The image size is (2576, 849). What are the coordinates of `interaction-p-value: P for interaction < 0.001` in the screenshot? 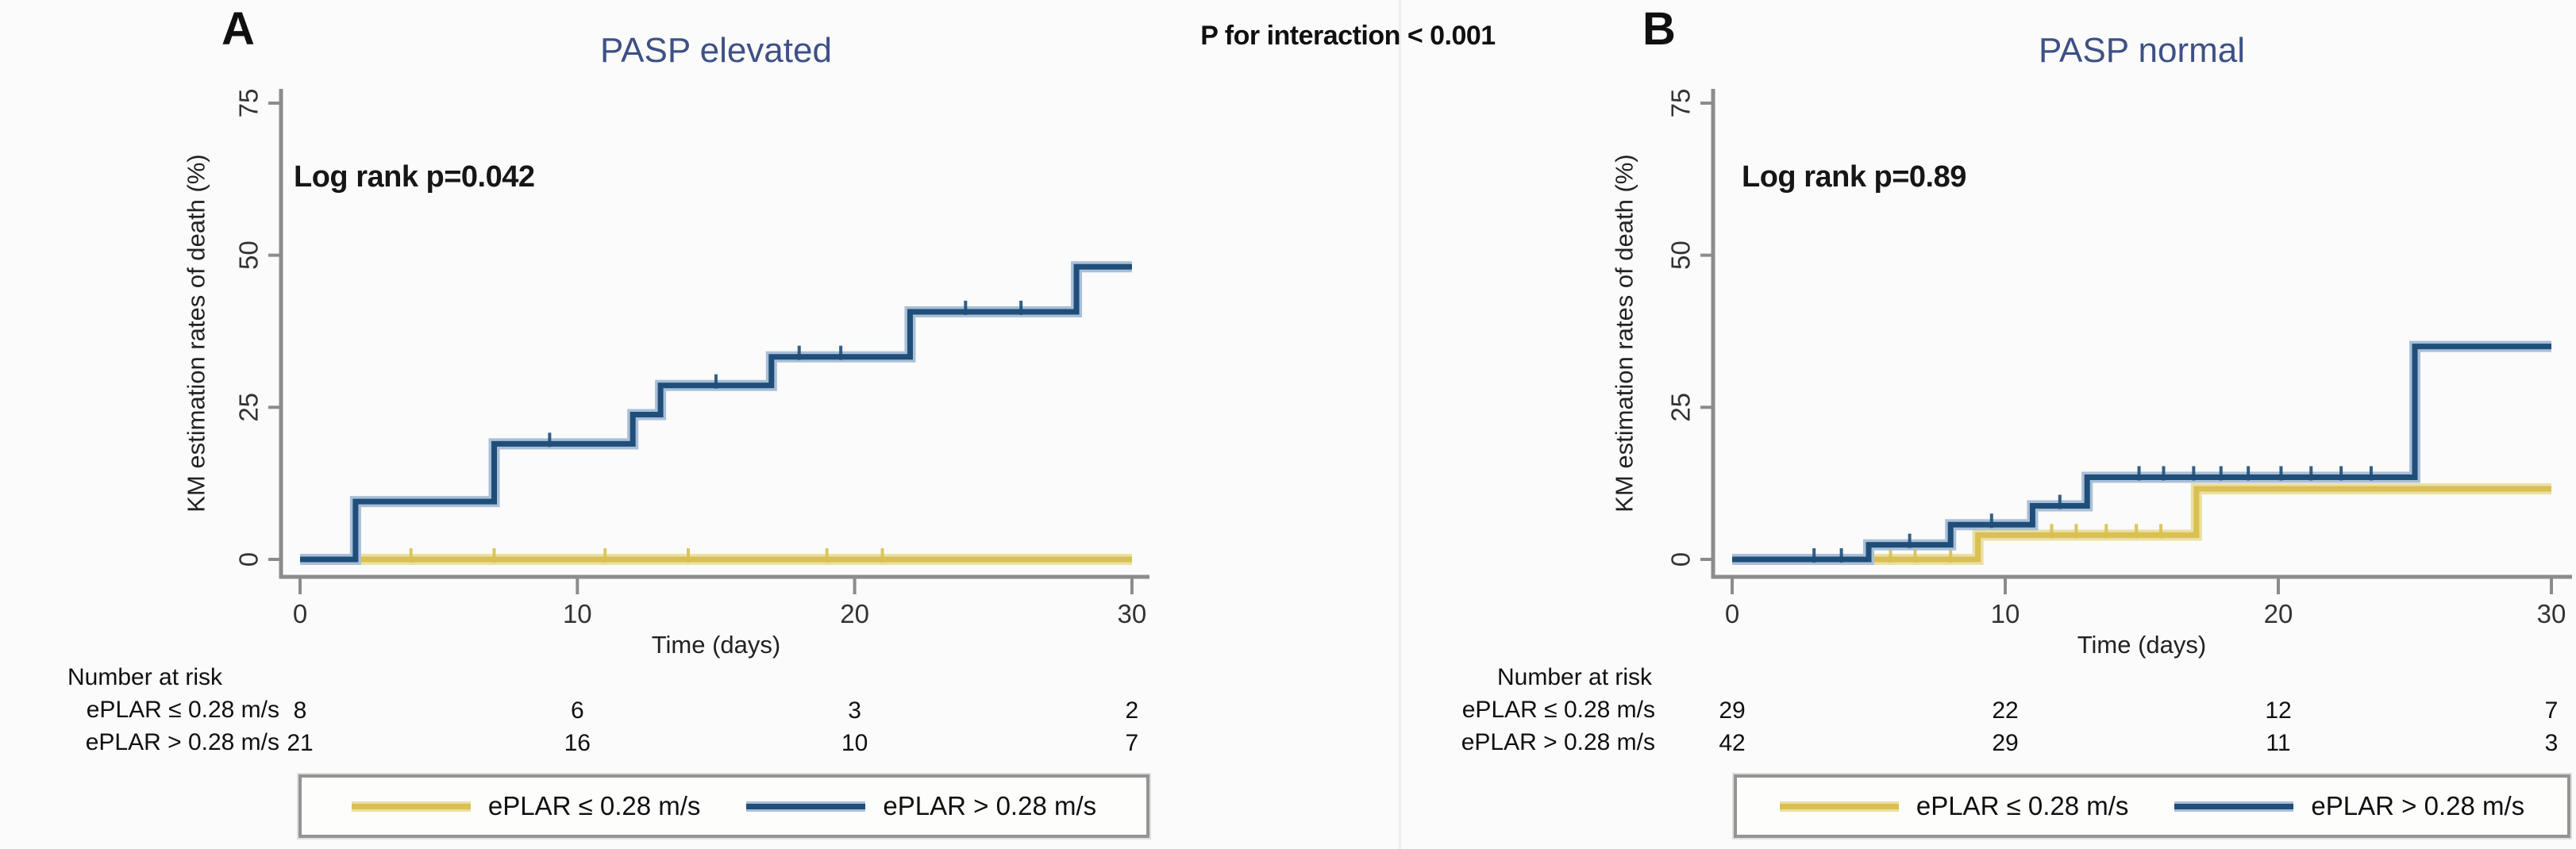 It's located at (1348, 36).